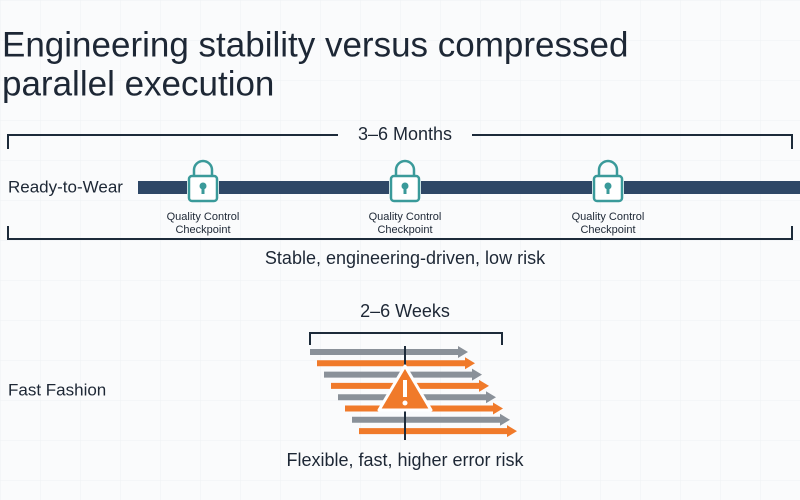  Describe the element at coordinates (405, 460) in the screenshot. I see `caption: Flexible, fast, higher error risk` at that location.